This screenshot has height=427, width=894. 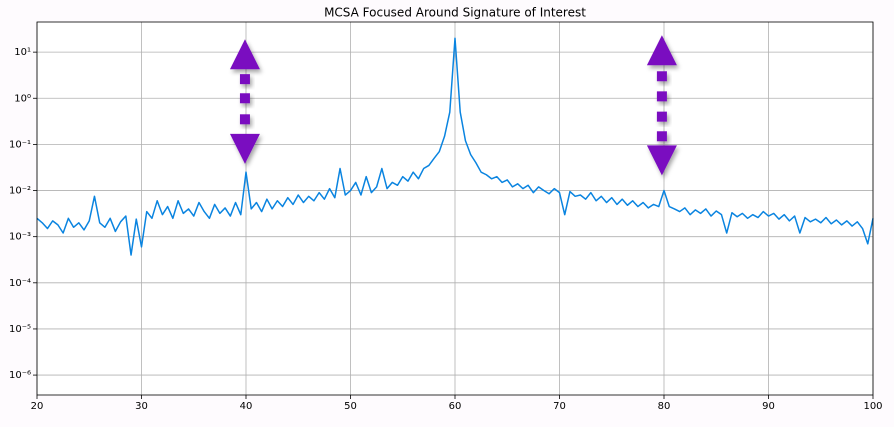 I want to click on y-tick-label: 10⁻⁴, so click(x=20, y=283).